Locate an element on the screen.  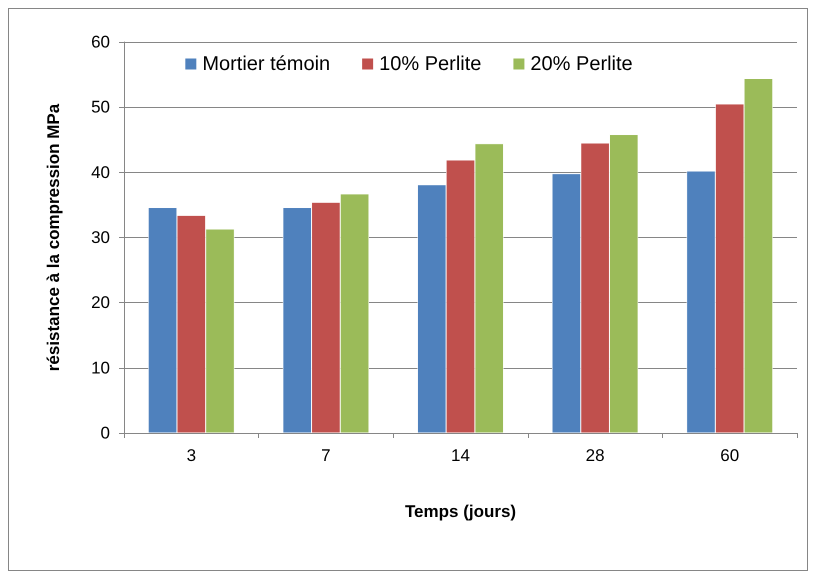
legend-label: 10% Perlite is located at coordinates (430, 64).